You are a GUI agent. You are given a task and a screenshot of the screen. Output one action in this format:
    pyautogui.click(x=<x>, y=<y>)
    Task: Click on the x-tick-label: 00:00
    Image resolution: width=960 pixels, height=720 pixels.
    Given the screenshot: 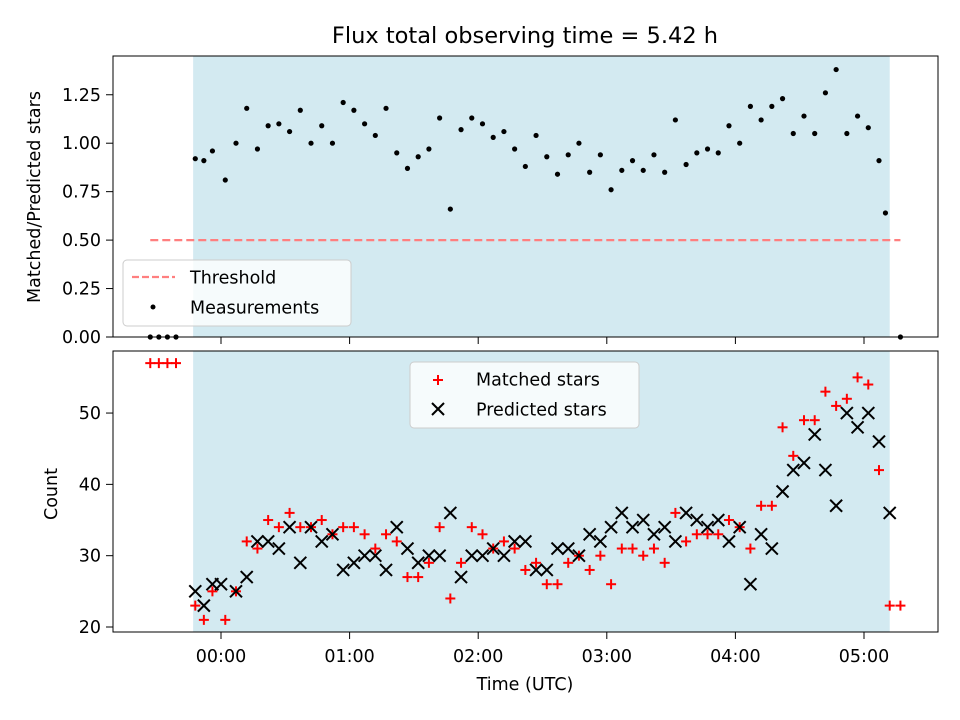 What is the action you would take?
    pyautogui.click(x=221, y=657)
    